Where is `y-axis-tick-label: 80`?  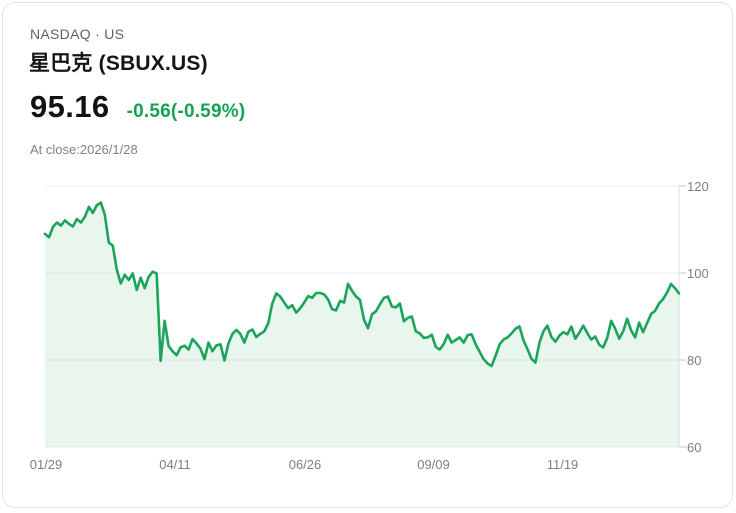 y-axis-tick-label: 80 is located at coordinates (694, 360).